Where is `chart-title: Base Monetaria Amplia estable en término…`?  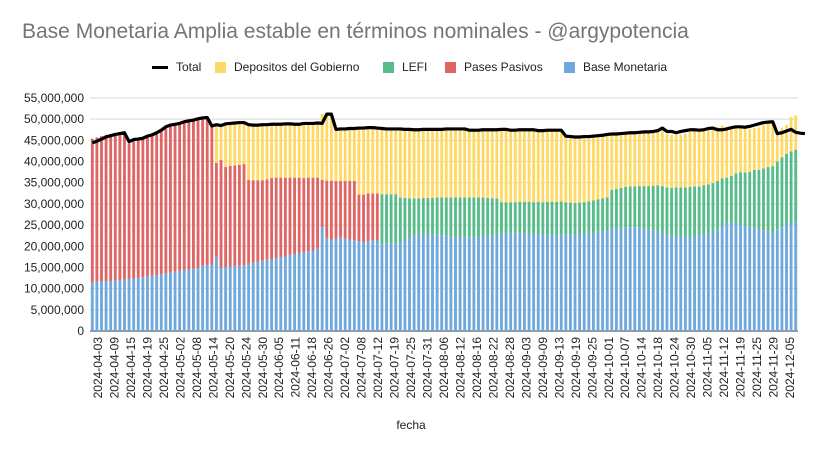
chart-title: Base Monetaria Amplia estable en término… is located at coordinates (355, 31).